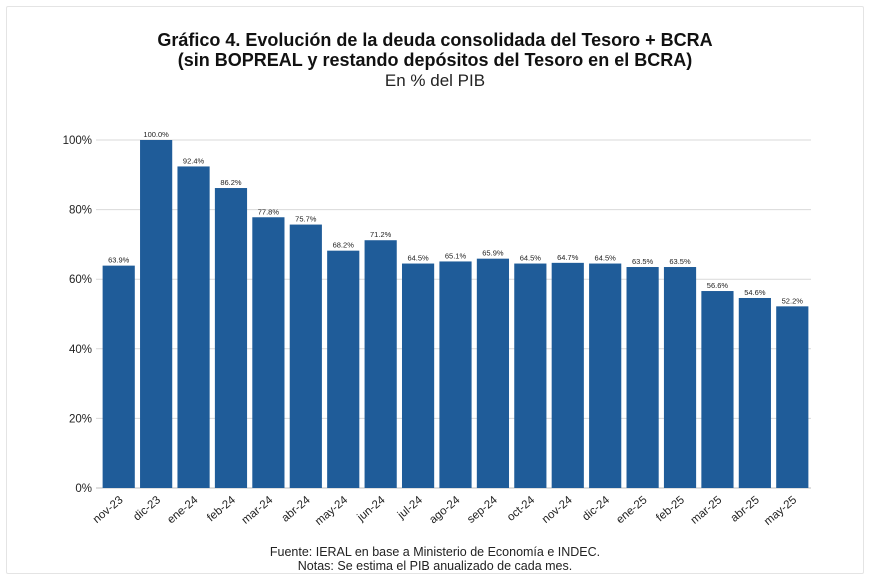 This screenshot has width=870, height=580. Describe the element at coordinates (83, 489) in the screenshot. I see `y-tick-label: 0%` at that location.